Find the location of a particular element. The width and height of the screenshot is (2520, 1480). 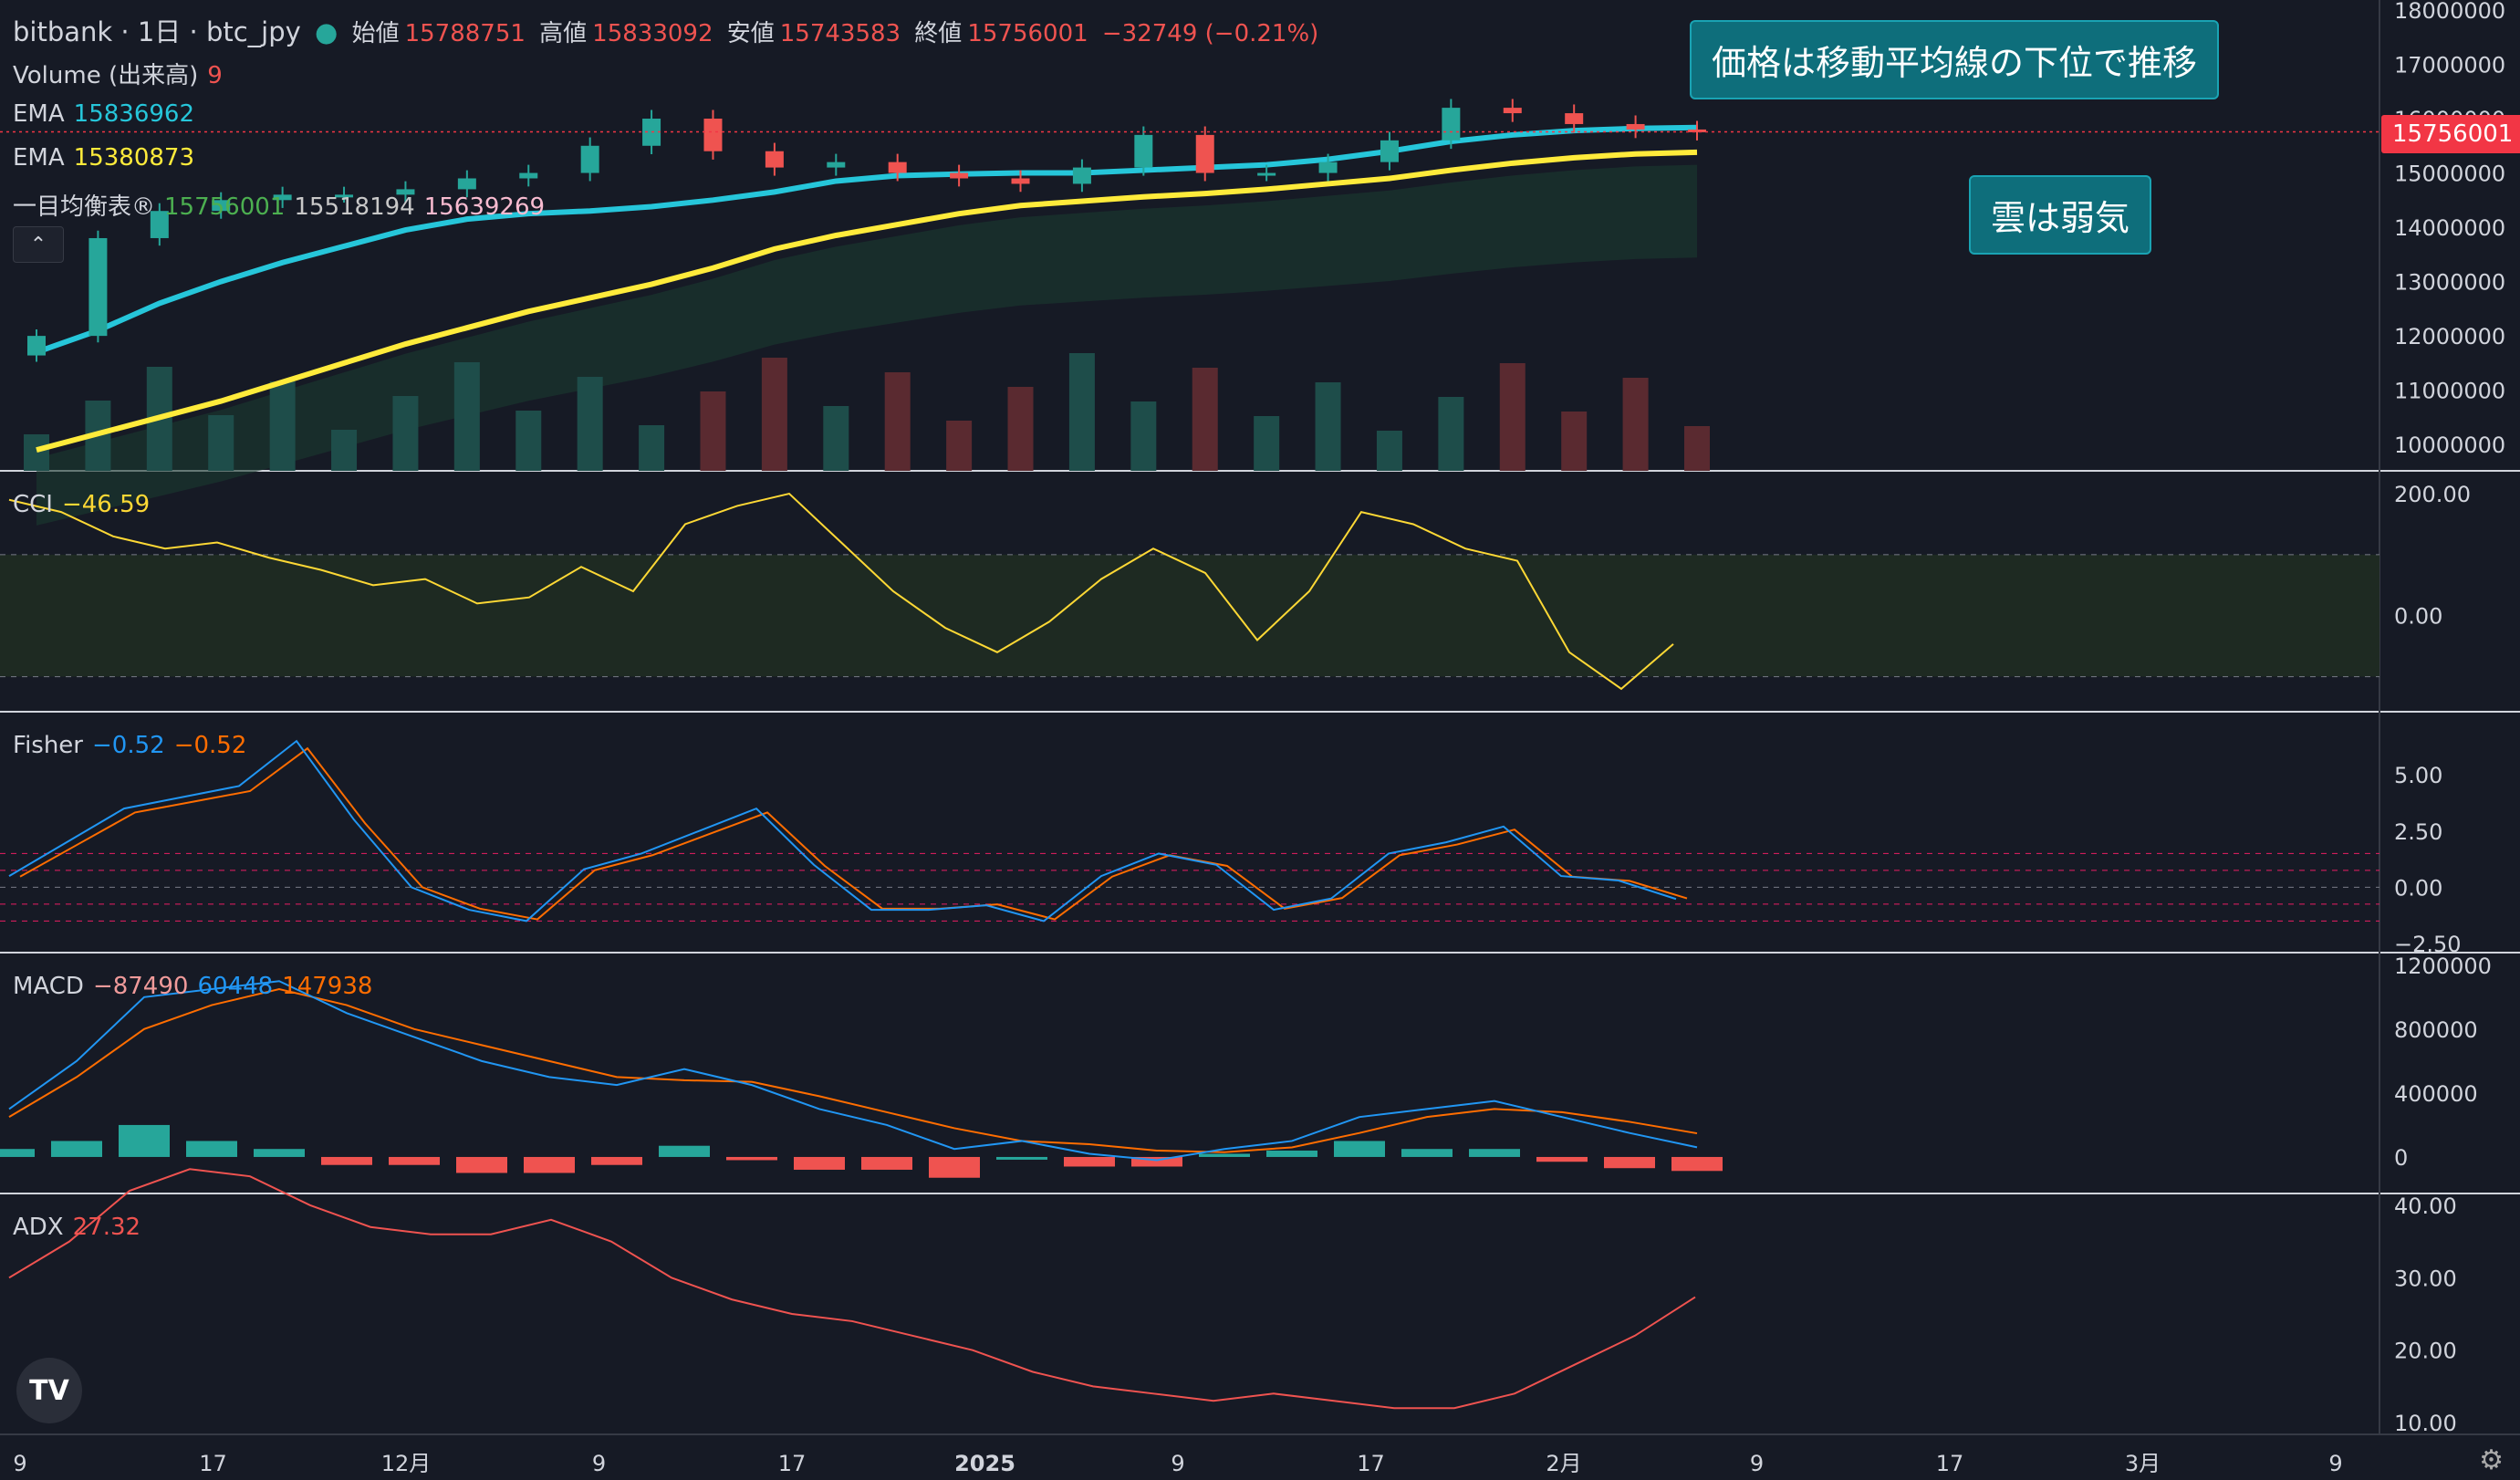

volume-value: 9 is located at coordinates (215, 75).